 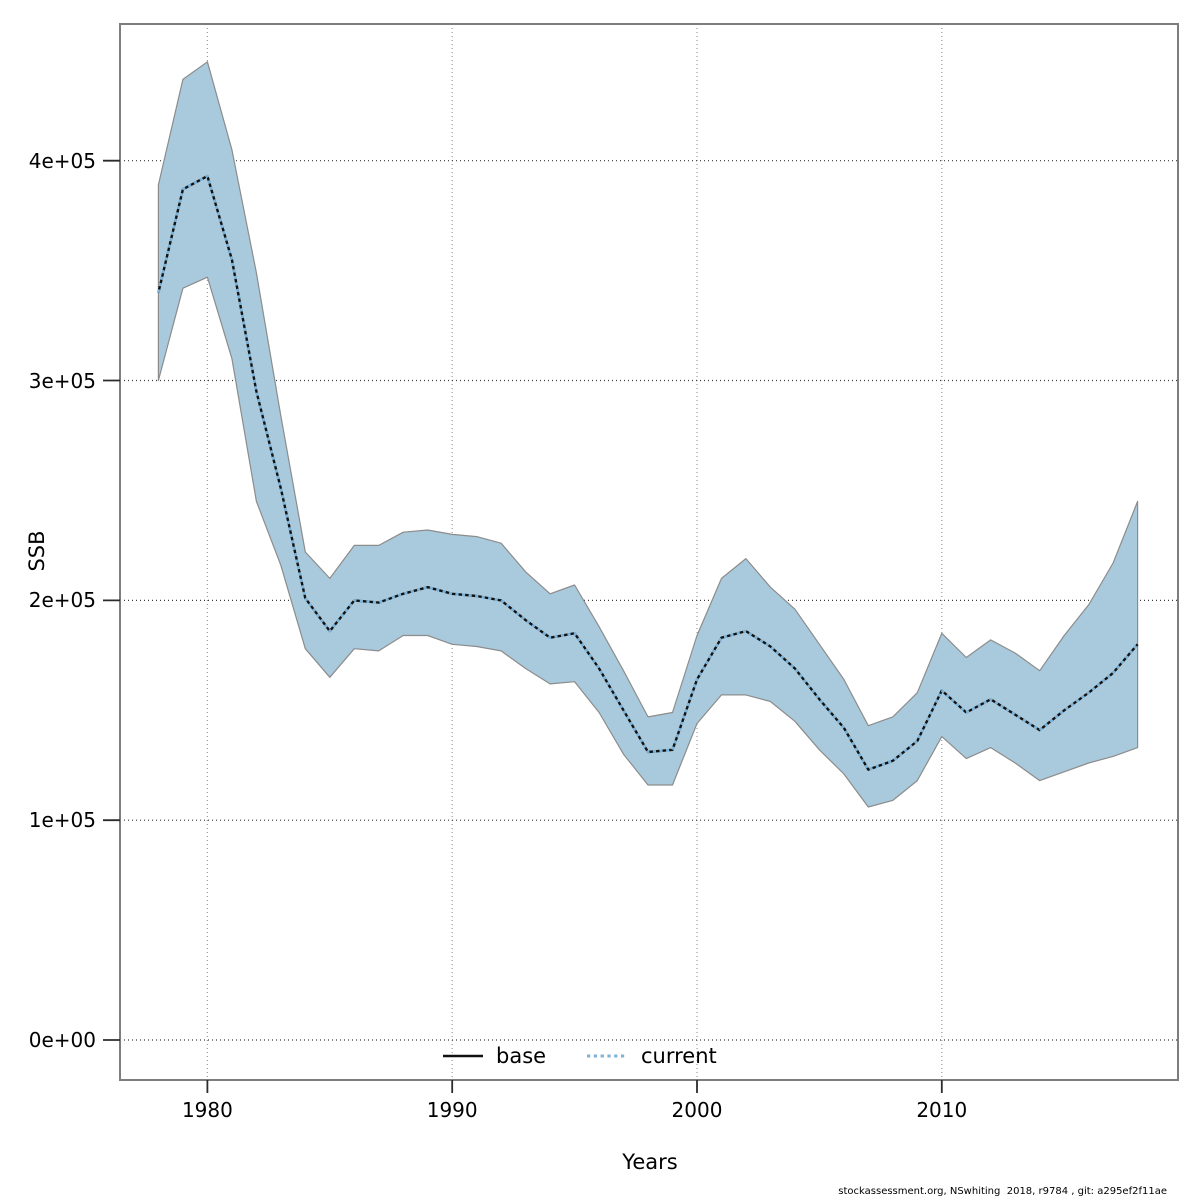 I want to click on y-axis-title: SSB, so click(x=37, y=551).